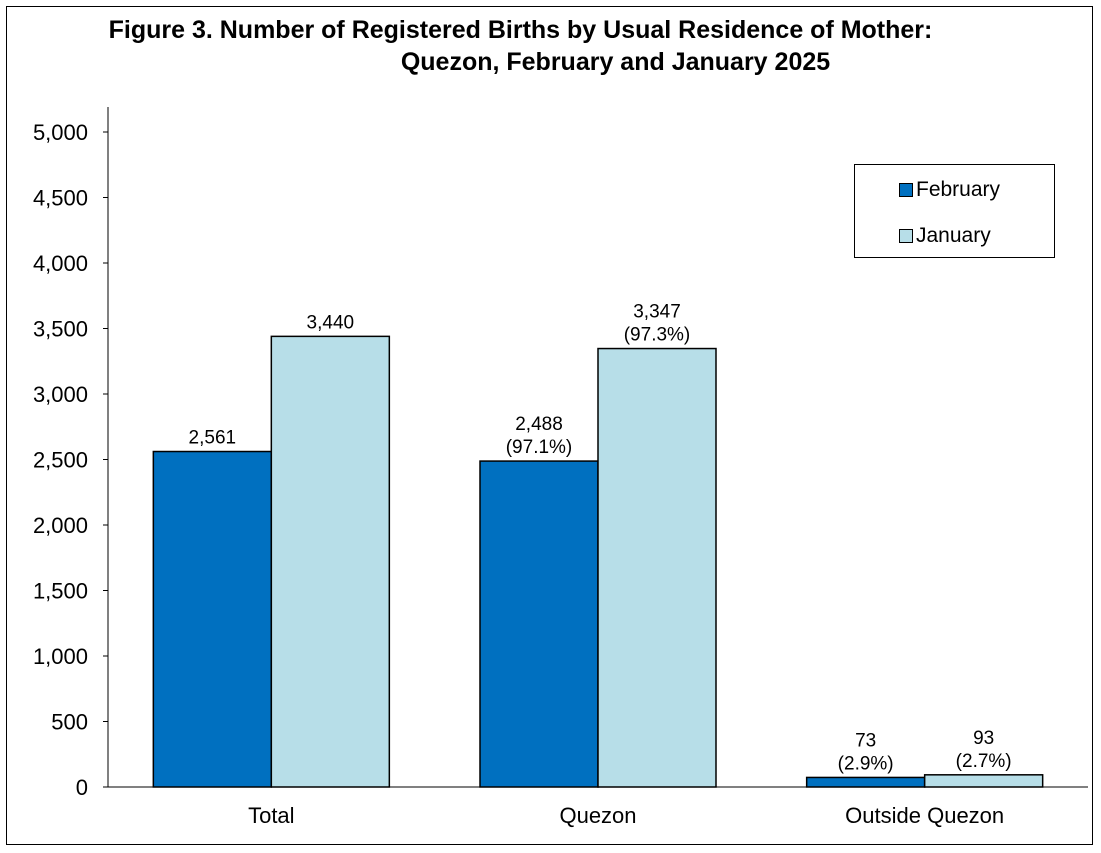 The width and height of the screenshot is (1101, 853). I want to click on y-tick-label: 3,000, so click(60, 394).